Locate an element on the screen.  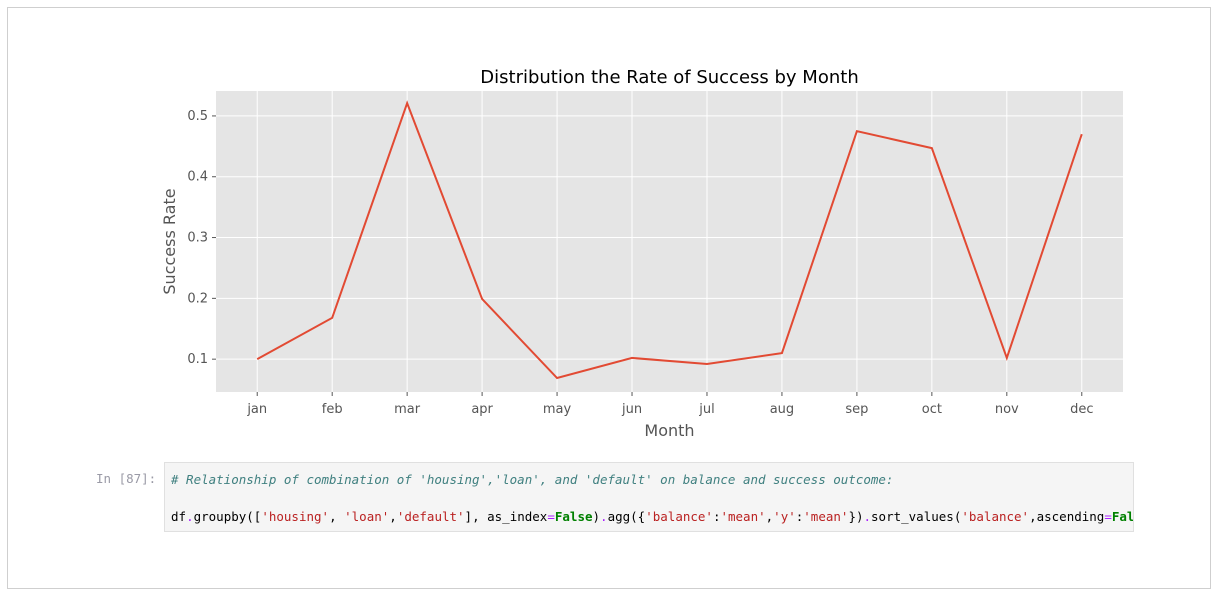
code-token: 'loan' is located at coordinates (366, 516).